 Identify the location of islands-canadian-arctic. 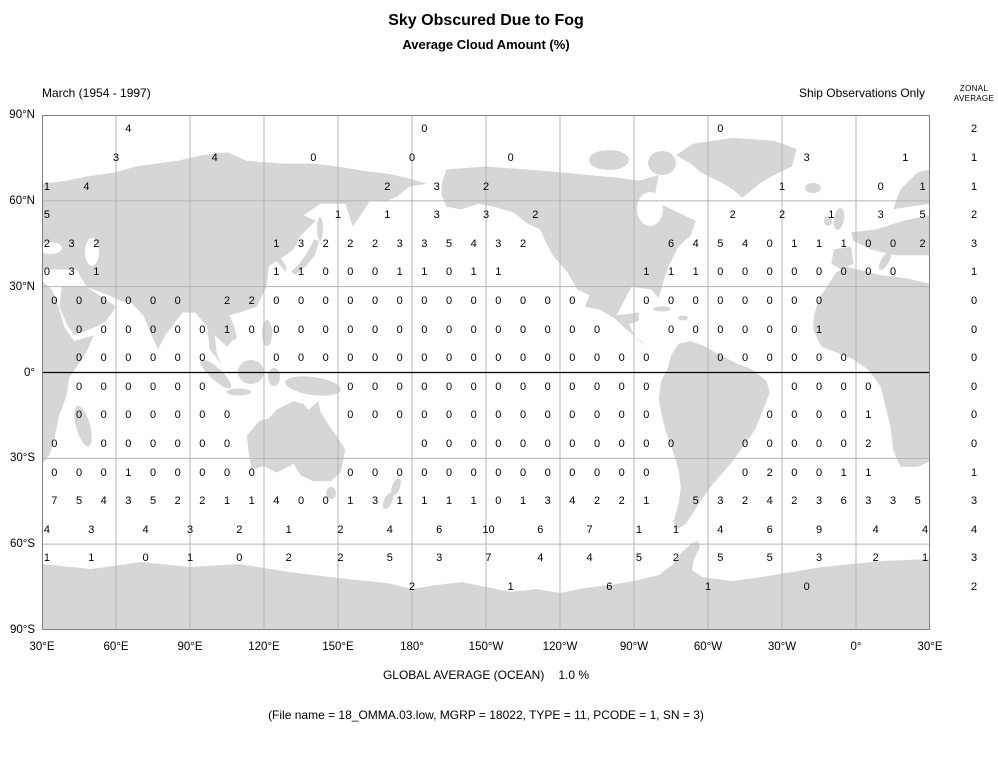
(609, 160).